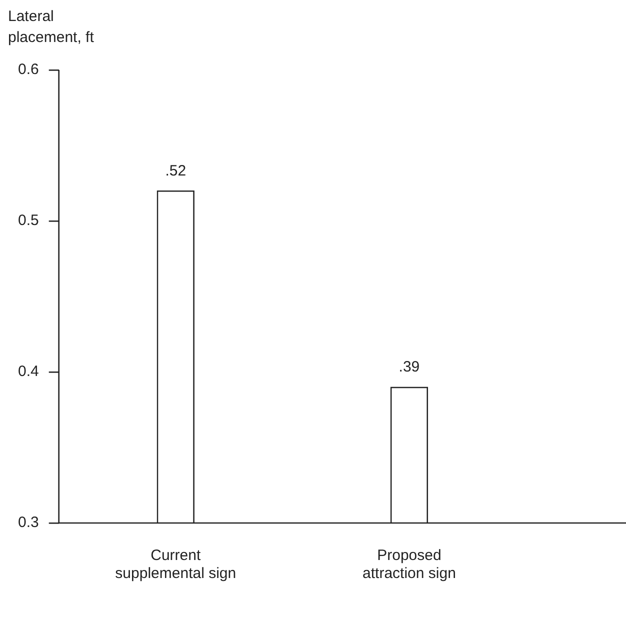  I want to click on y-tick-label: 0.3, so click(28, 523).